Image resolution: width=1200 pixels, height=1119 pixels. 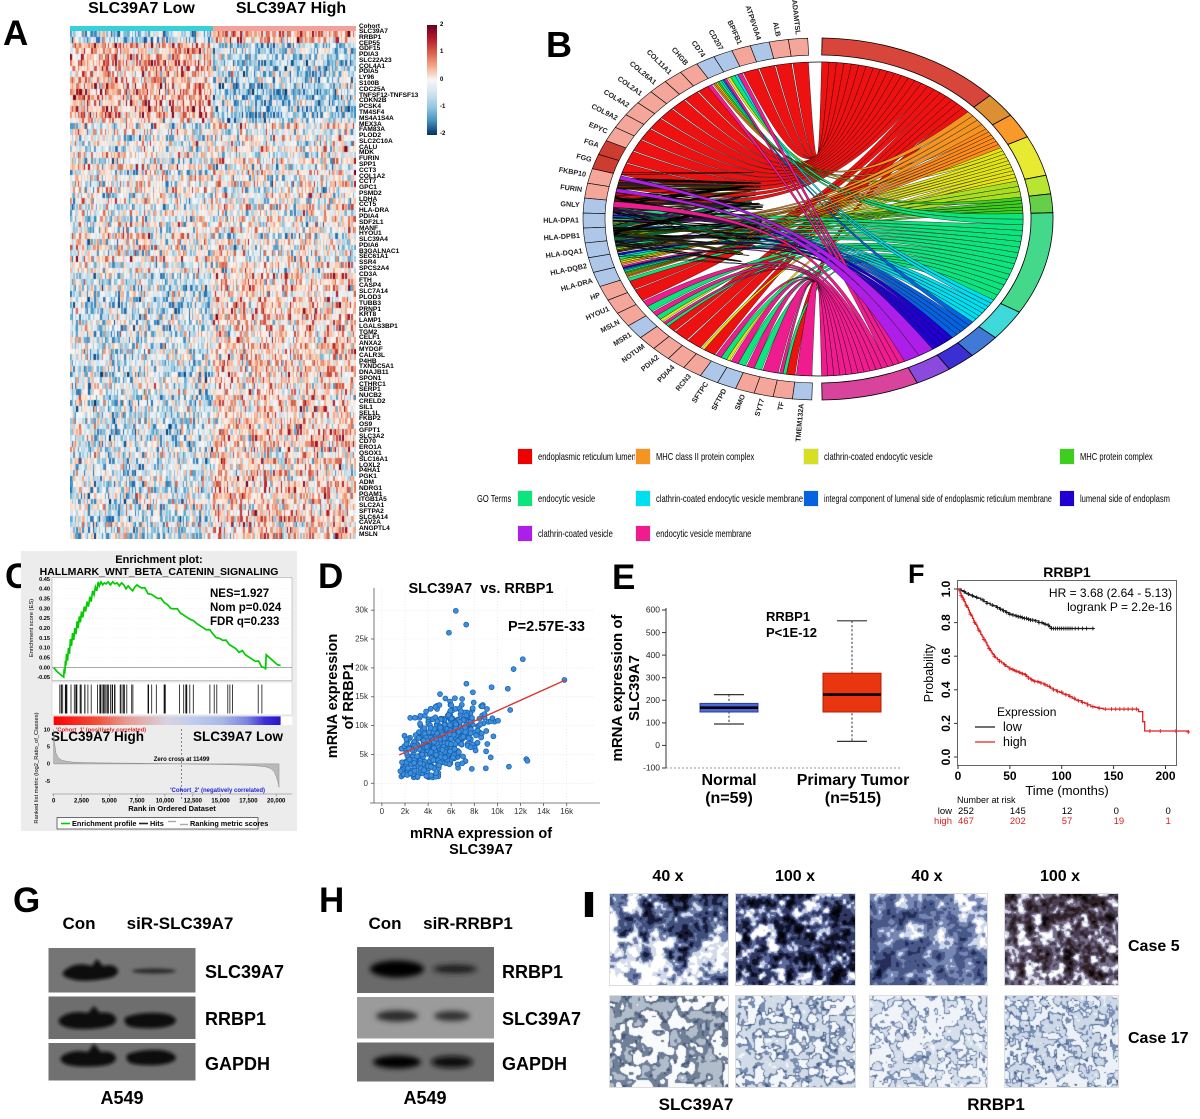 What do you see at coordinates (157, 823) in the screenshot?
I see `svg-text: Hits` at bounding box center [157, 823].